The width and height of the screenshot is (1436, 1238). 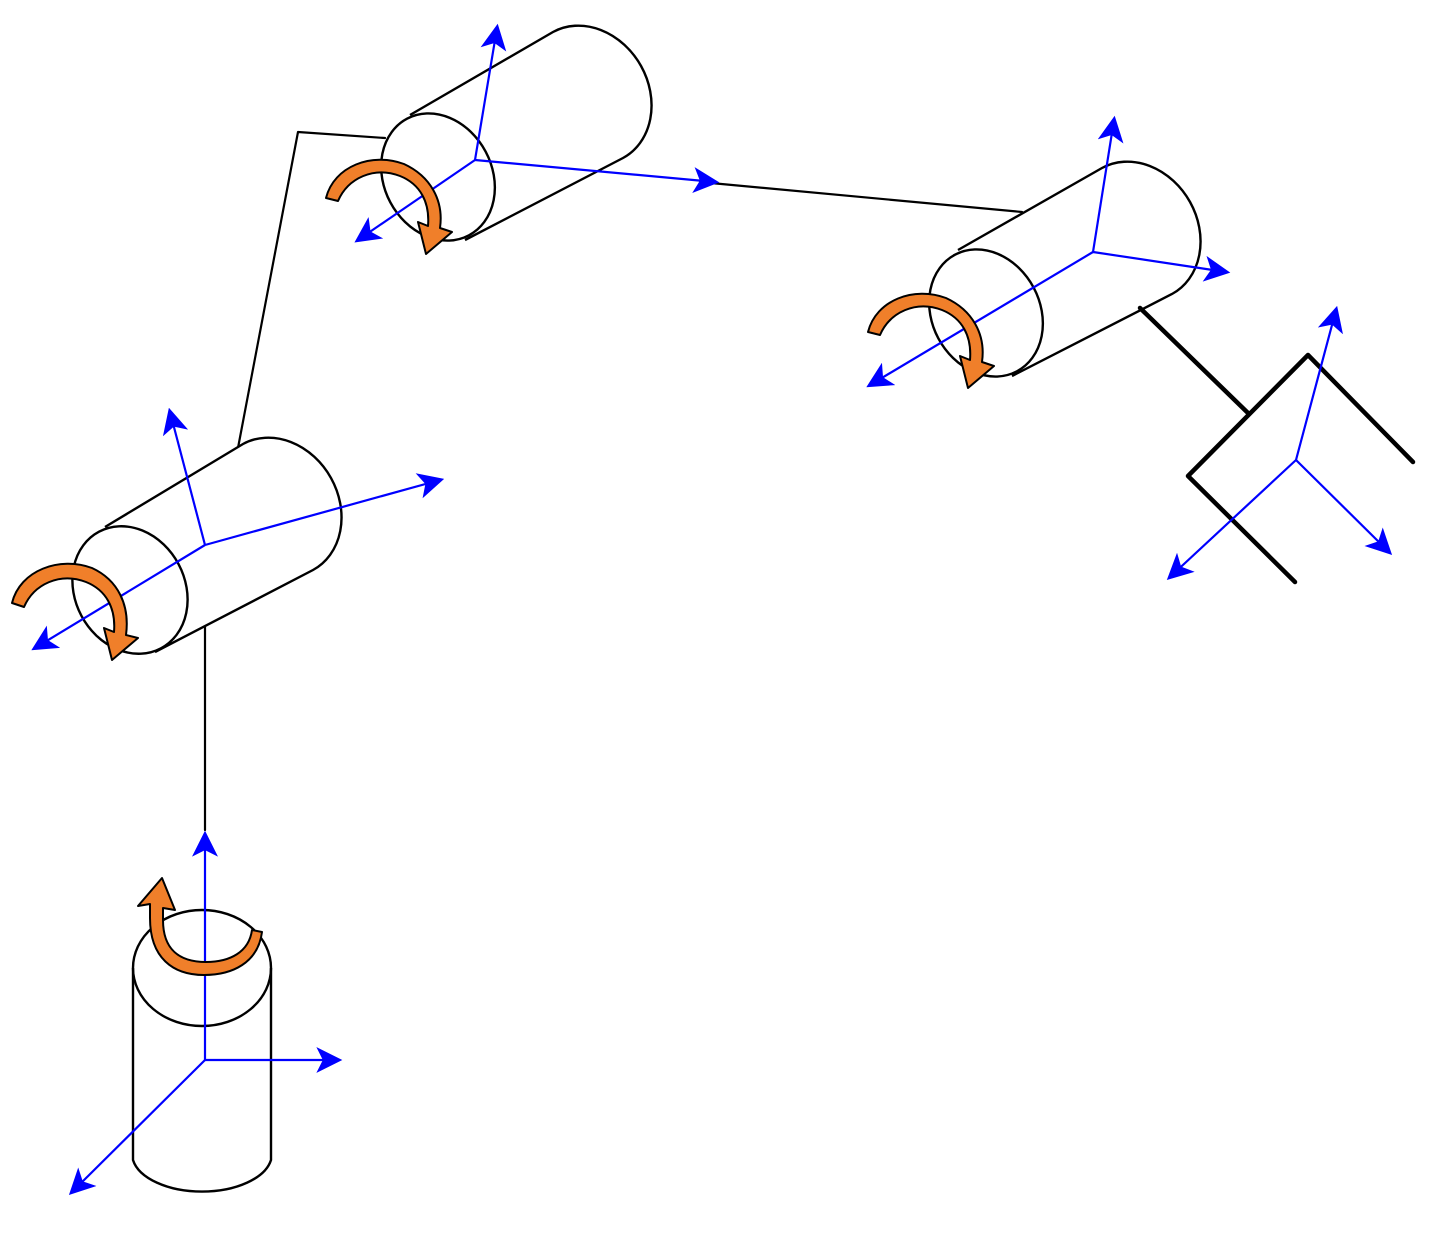 I want to click on wrist-joint, so click(x=1048, y=252).